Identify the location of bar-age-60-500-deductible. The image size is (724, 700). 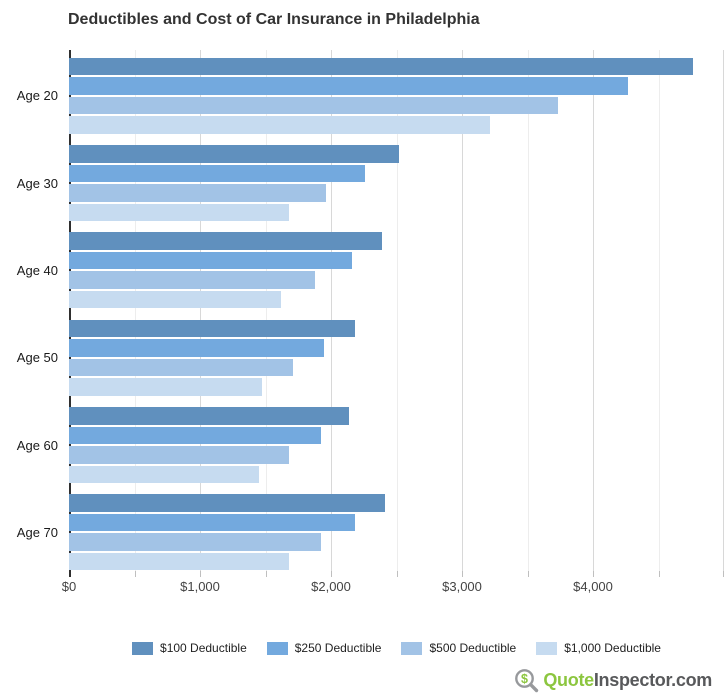
(179, 455).